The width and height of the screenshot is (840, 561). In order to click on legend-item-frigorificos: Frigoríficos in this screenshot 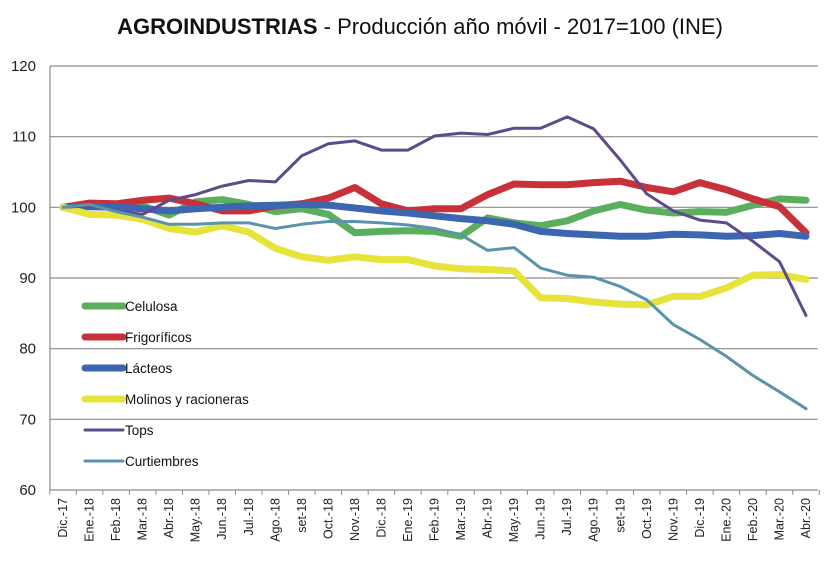, I will do `click(136, 337)`.